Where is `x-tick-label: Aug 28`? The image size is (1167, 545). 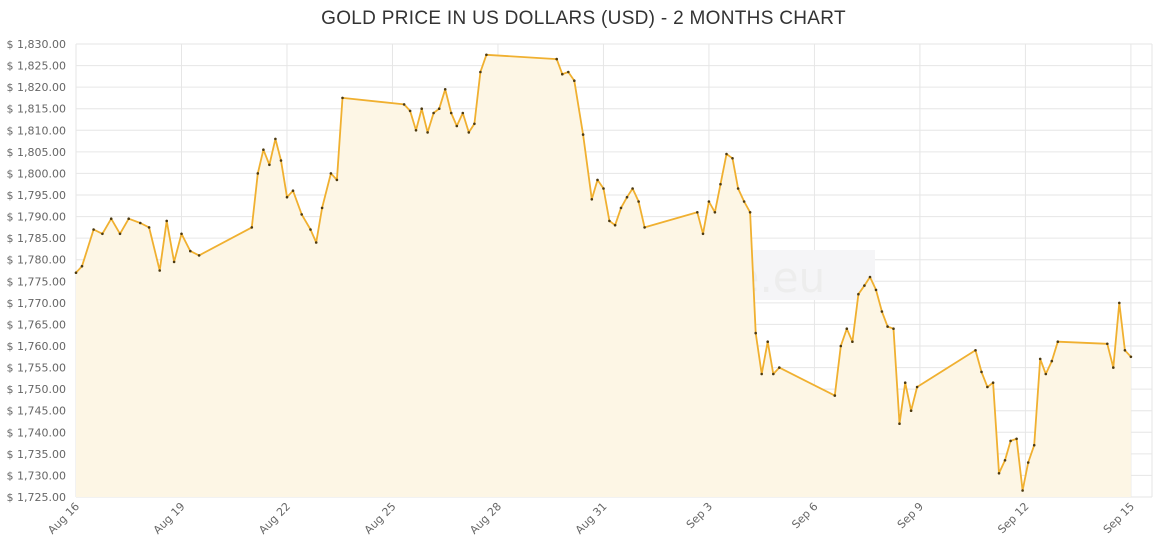 x-tick-label: Aug 28 is located at coordinates (485, 518).